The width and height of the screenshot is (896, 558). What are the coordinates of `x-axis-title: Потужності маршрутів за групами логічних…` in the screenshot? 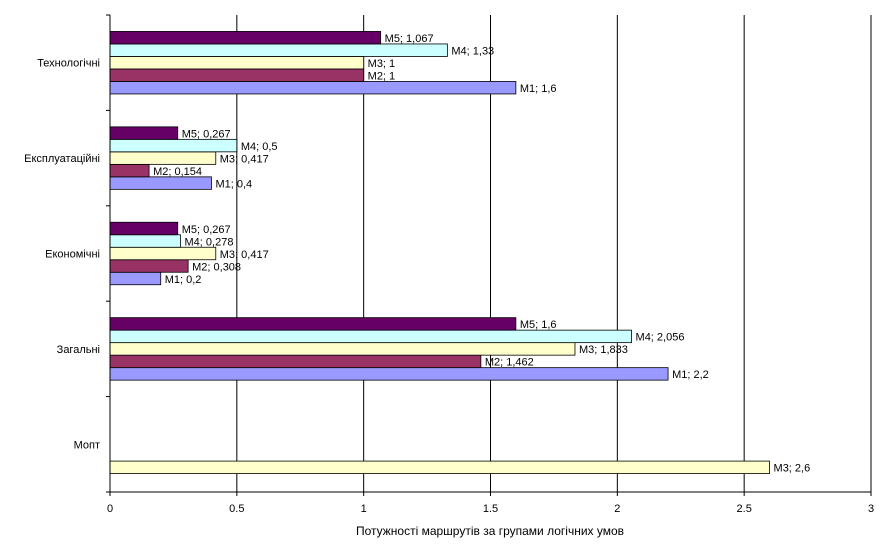 It's located at (490, 531).